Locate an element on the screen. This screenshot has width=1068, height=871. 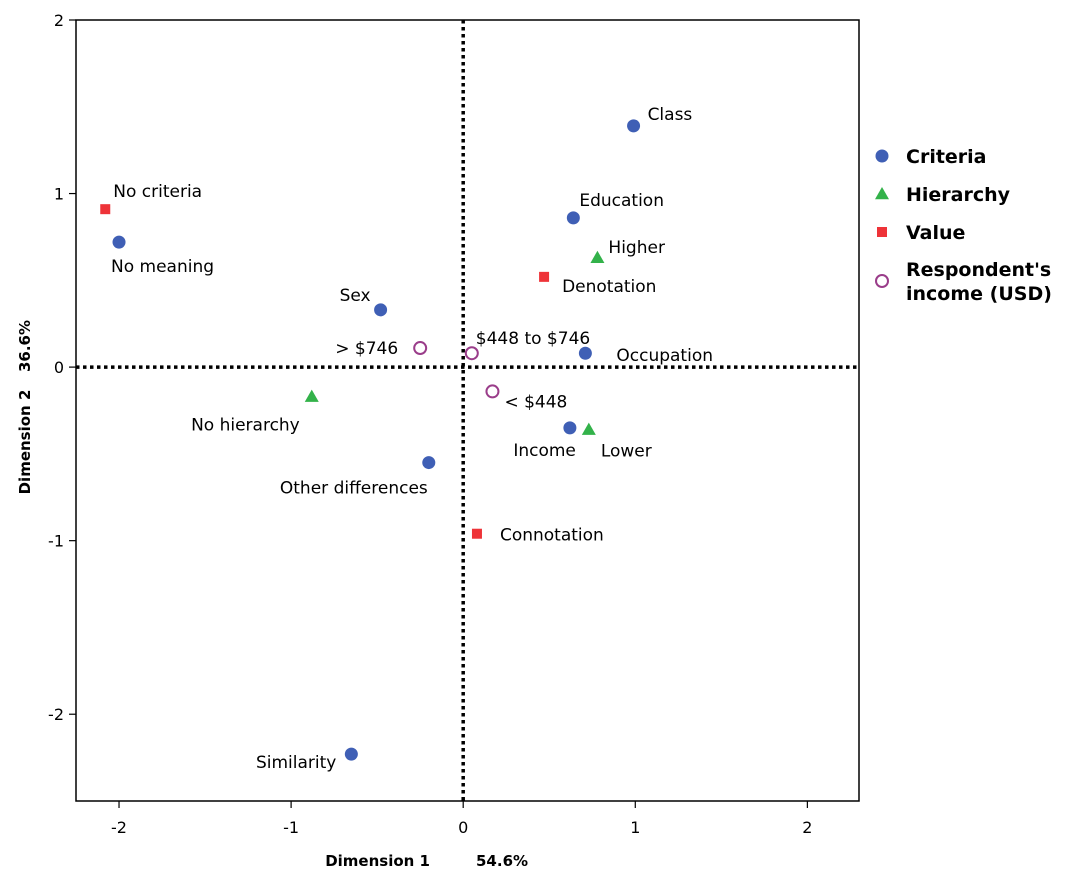
series-respondent-s-income-usd is located at coordinates (456, 370).